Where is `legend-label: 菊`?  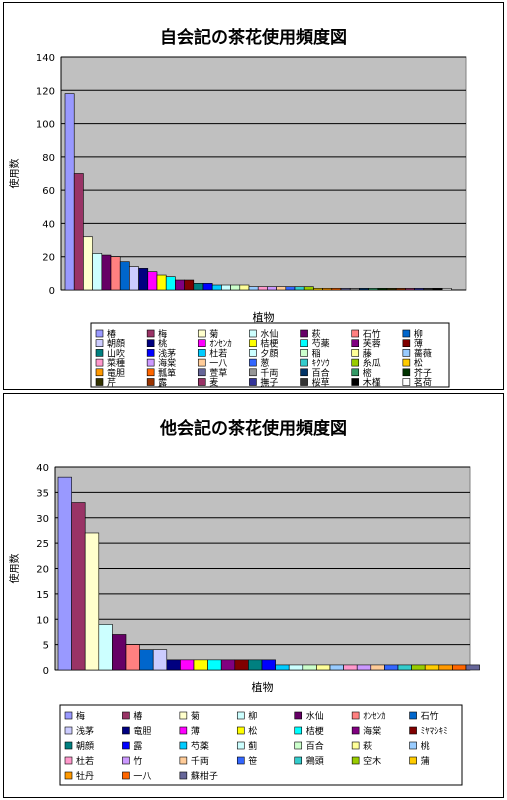 legend-label: 菊 is located at coordinates (195, 716).